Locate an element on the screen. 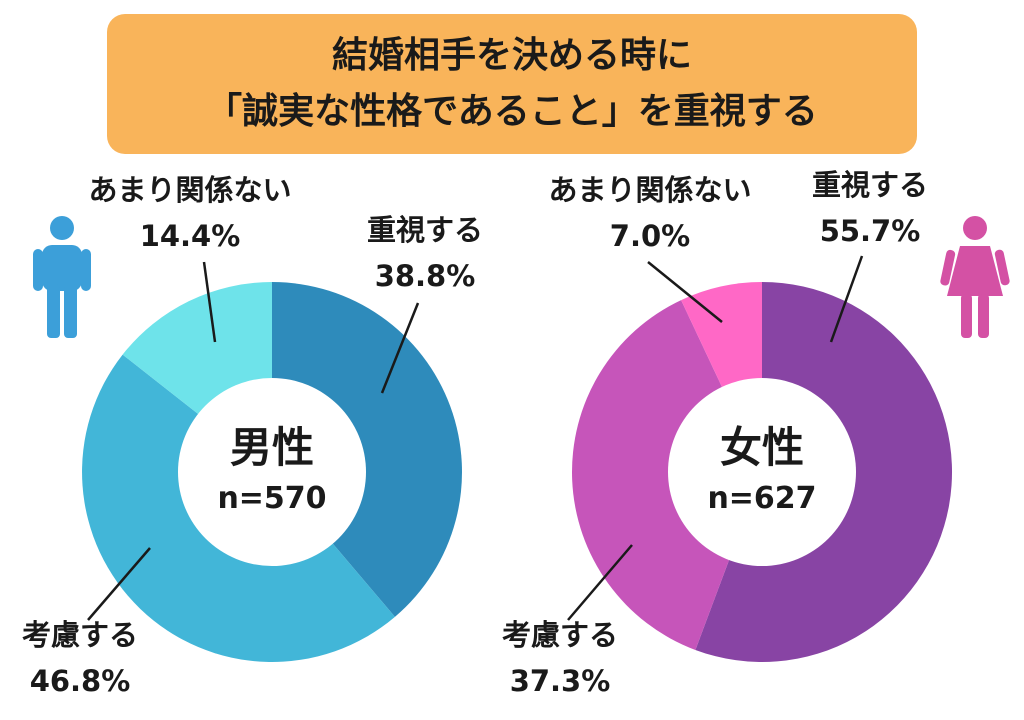 The height and width of the screenshot is (720, 1024). female-slice-value-1: 37.3% is located at coordinates (560, 681).